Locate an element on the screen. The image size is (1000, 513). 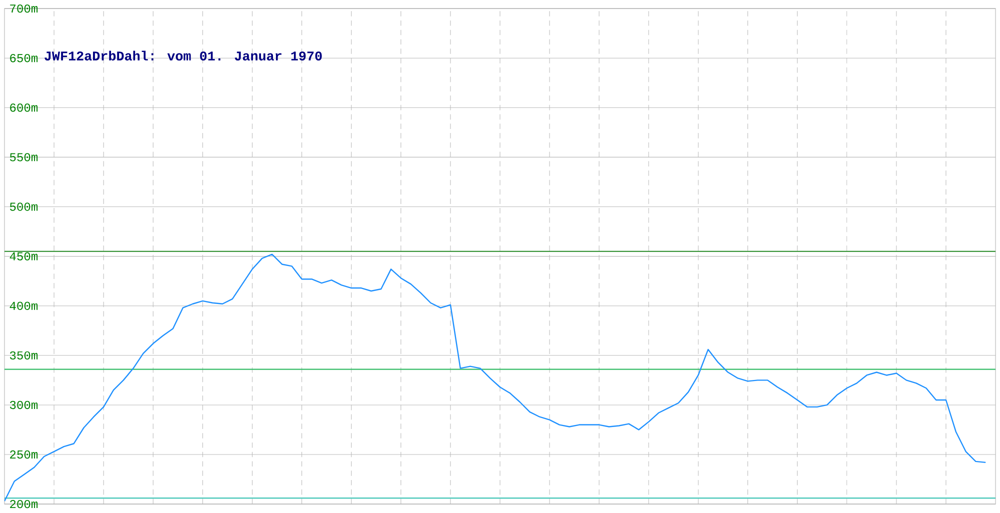
y-tick-label: 400m is located at coordinates (24, 306).